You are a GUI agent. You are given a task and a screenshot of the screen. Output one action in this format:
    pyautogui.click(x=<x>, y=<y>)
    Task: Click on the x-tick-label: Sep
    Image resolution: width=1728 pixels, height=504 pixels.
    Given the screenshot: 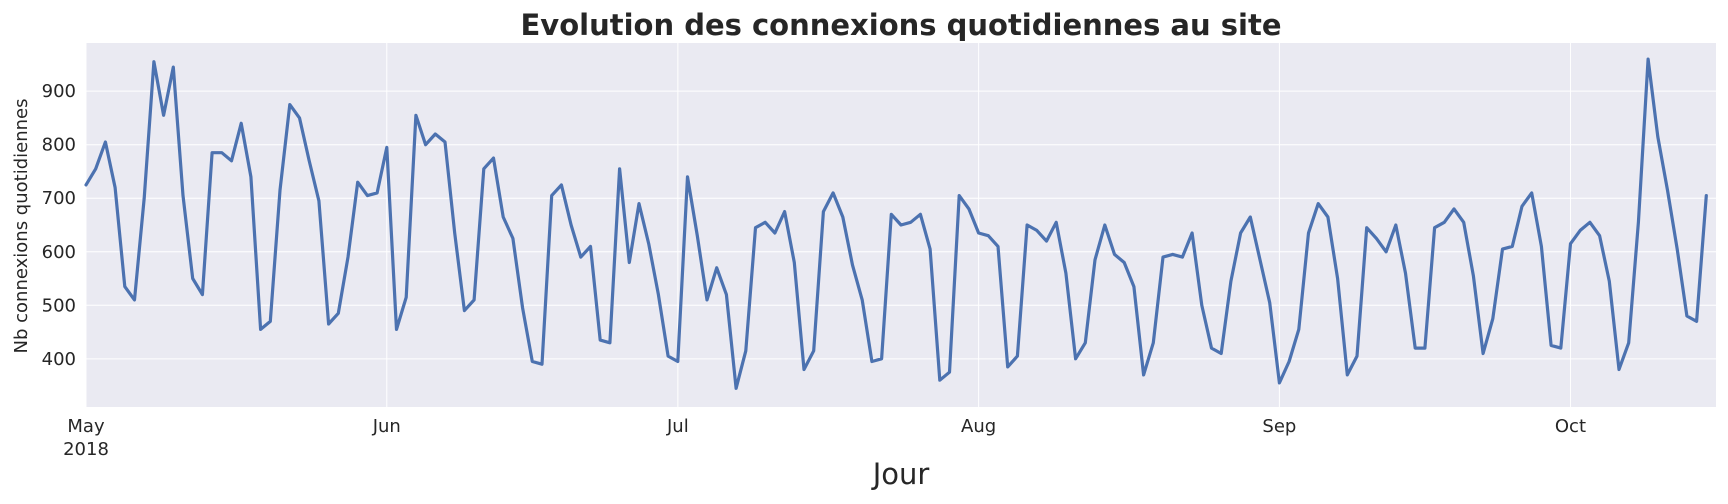 What is the action you would take?
    pyautogui.click(x=1279, y=426)
    